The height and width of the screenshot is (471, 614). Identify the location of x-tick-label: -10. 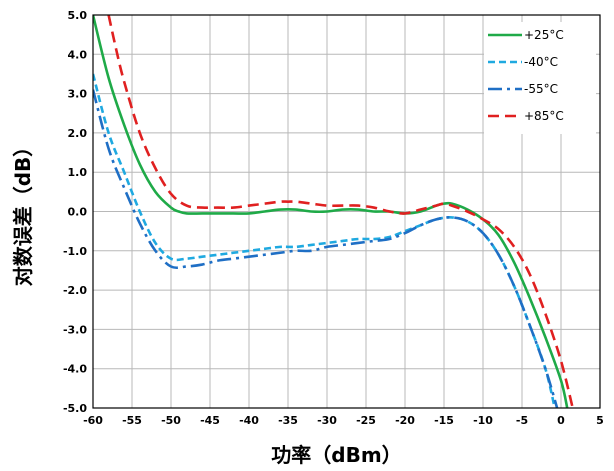
(483, 420).